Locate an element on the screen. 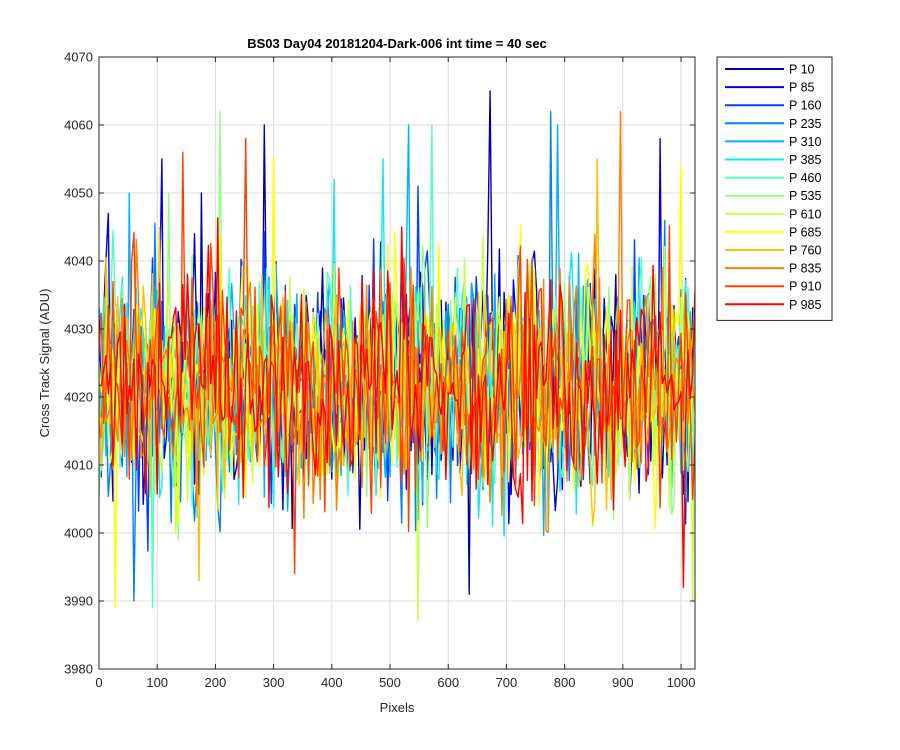 Image resolution: width=900 pixels, height=750 pixels. legend-label: P 760 is located at coordinates (805, 251).